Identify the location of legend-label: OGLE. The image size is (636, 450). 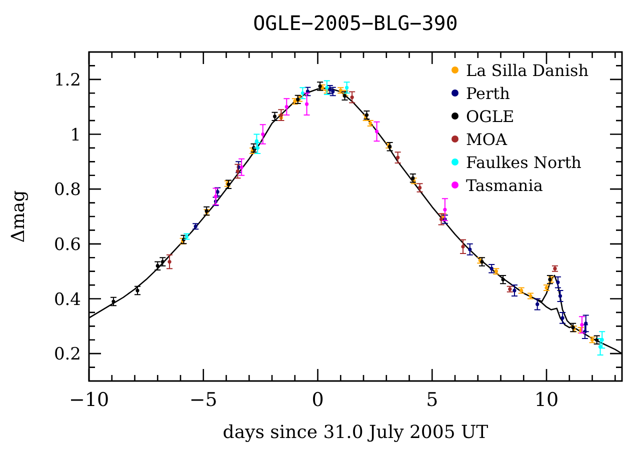
(490, 116).